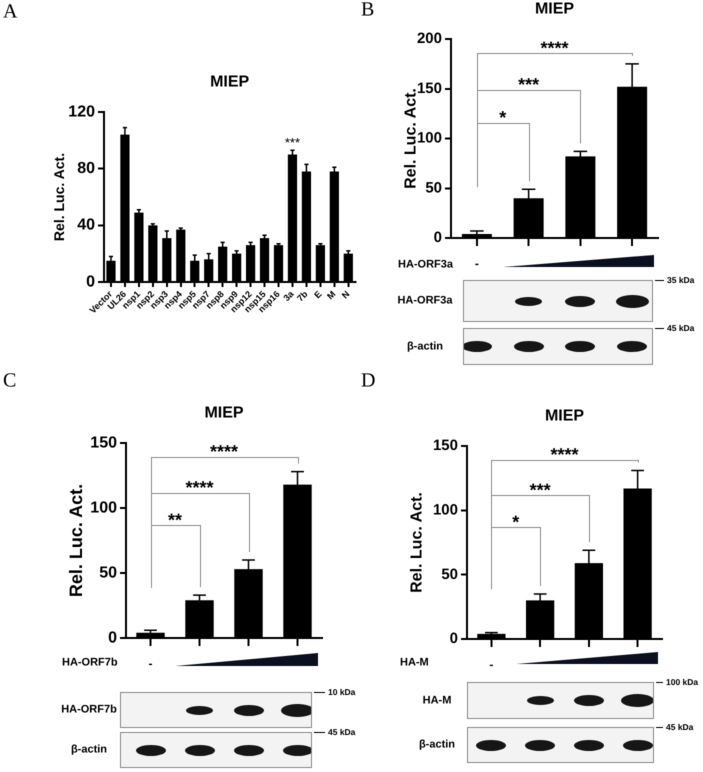 The height and width of the screenshot is (772, 703). What do you see at coordinates (368, 380) in the screenshot?
I see `text: D` at bounding box center [368, 380].